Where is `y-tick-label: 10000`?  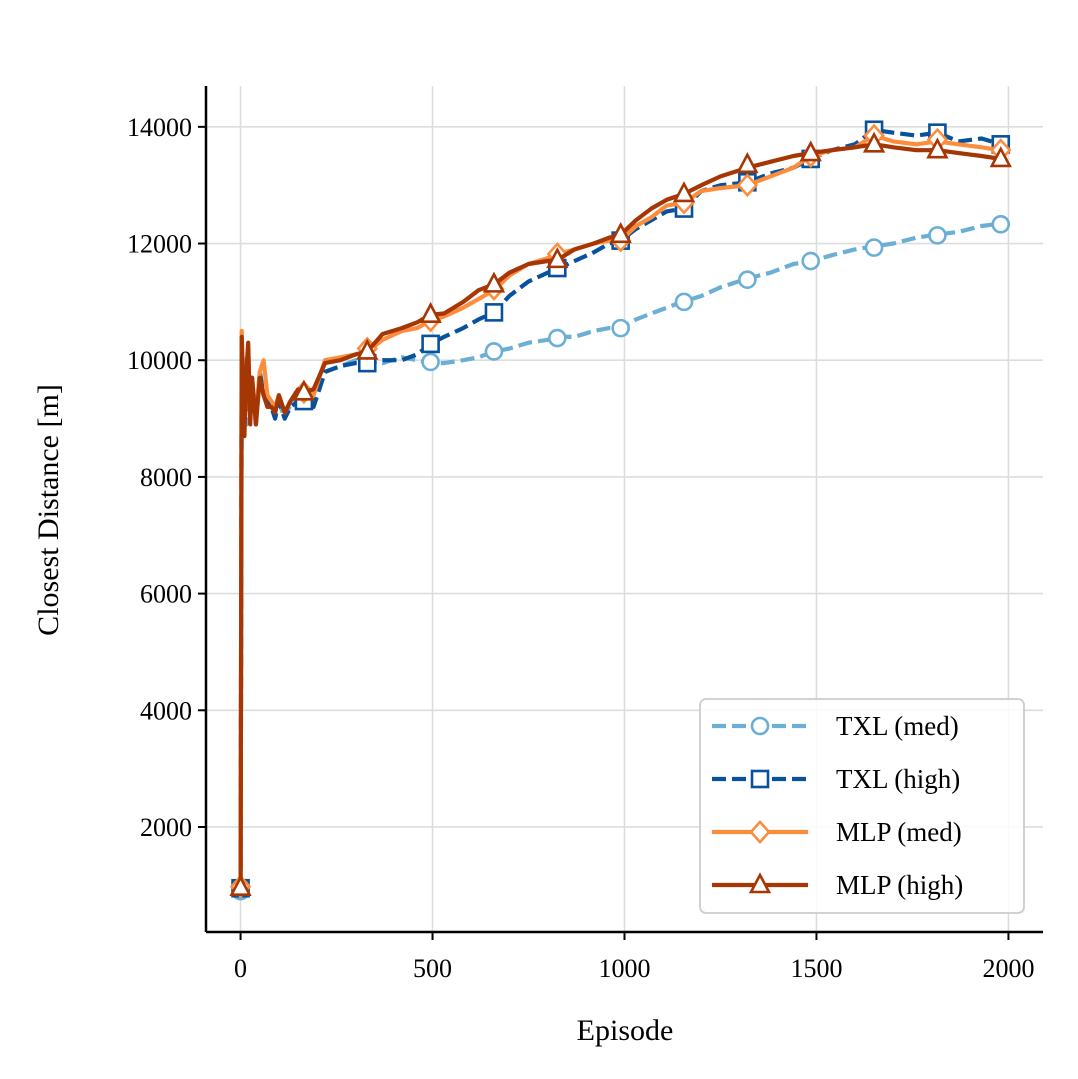 y-tick-label: 10000 is located at coordinates (159, 360).